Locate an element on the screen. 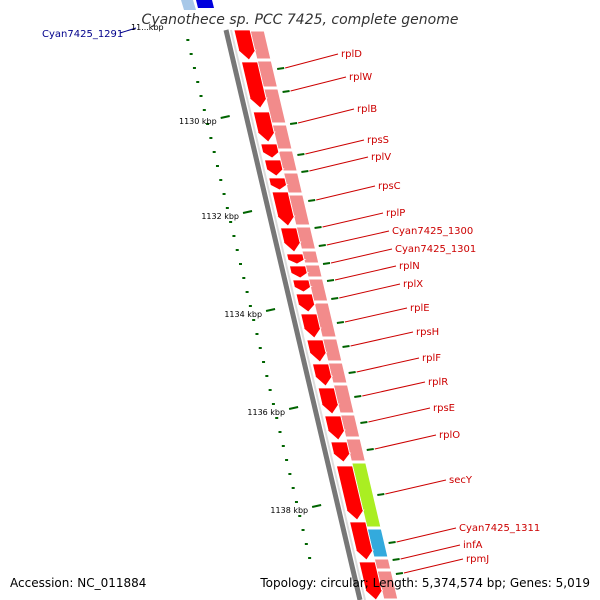 The image size is (600, 600). gene-label: rplF is located at coordinates (431, 358).